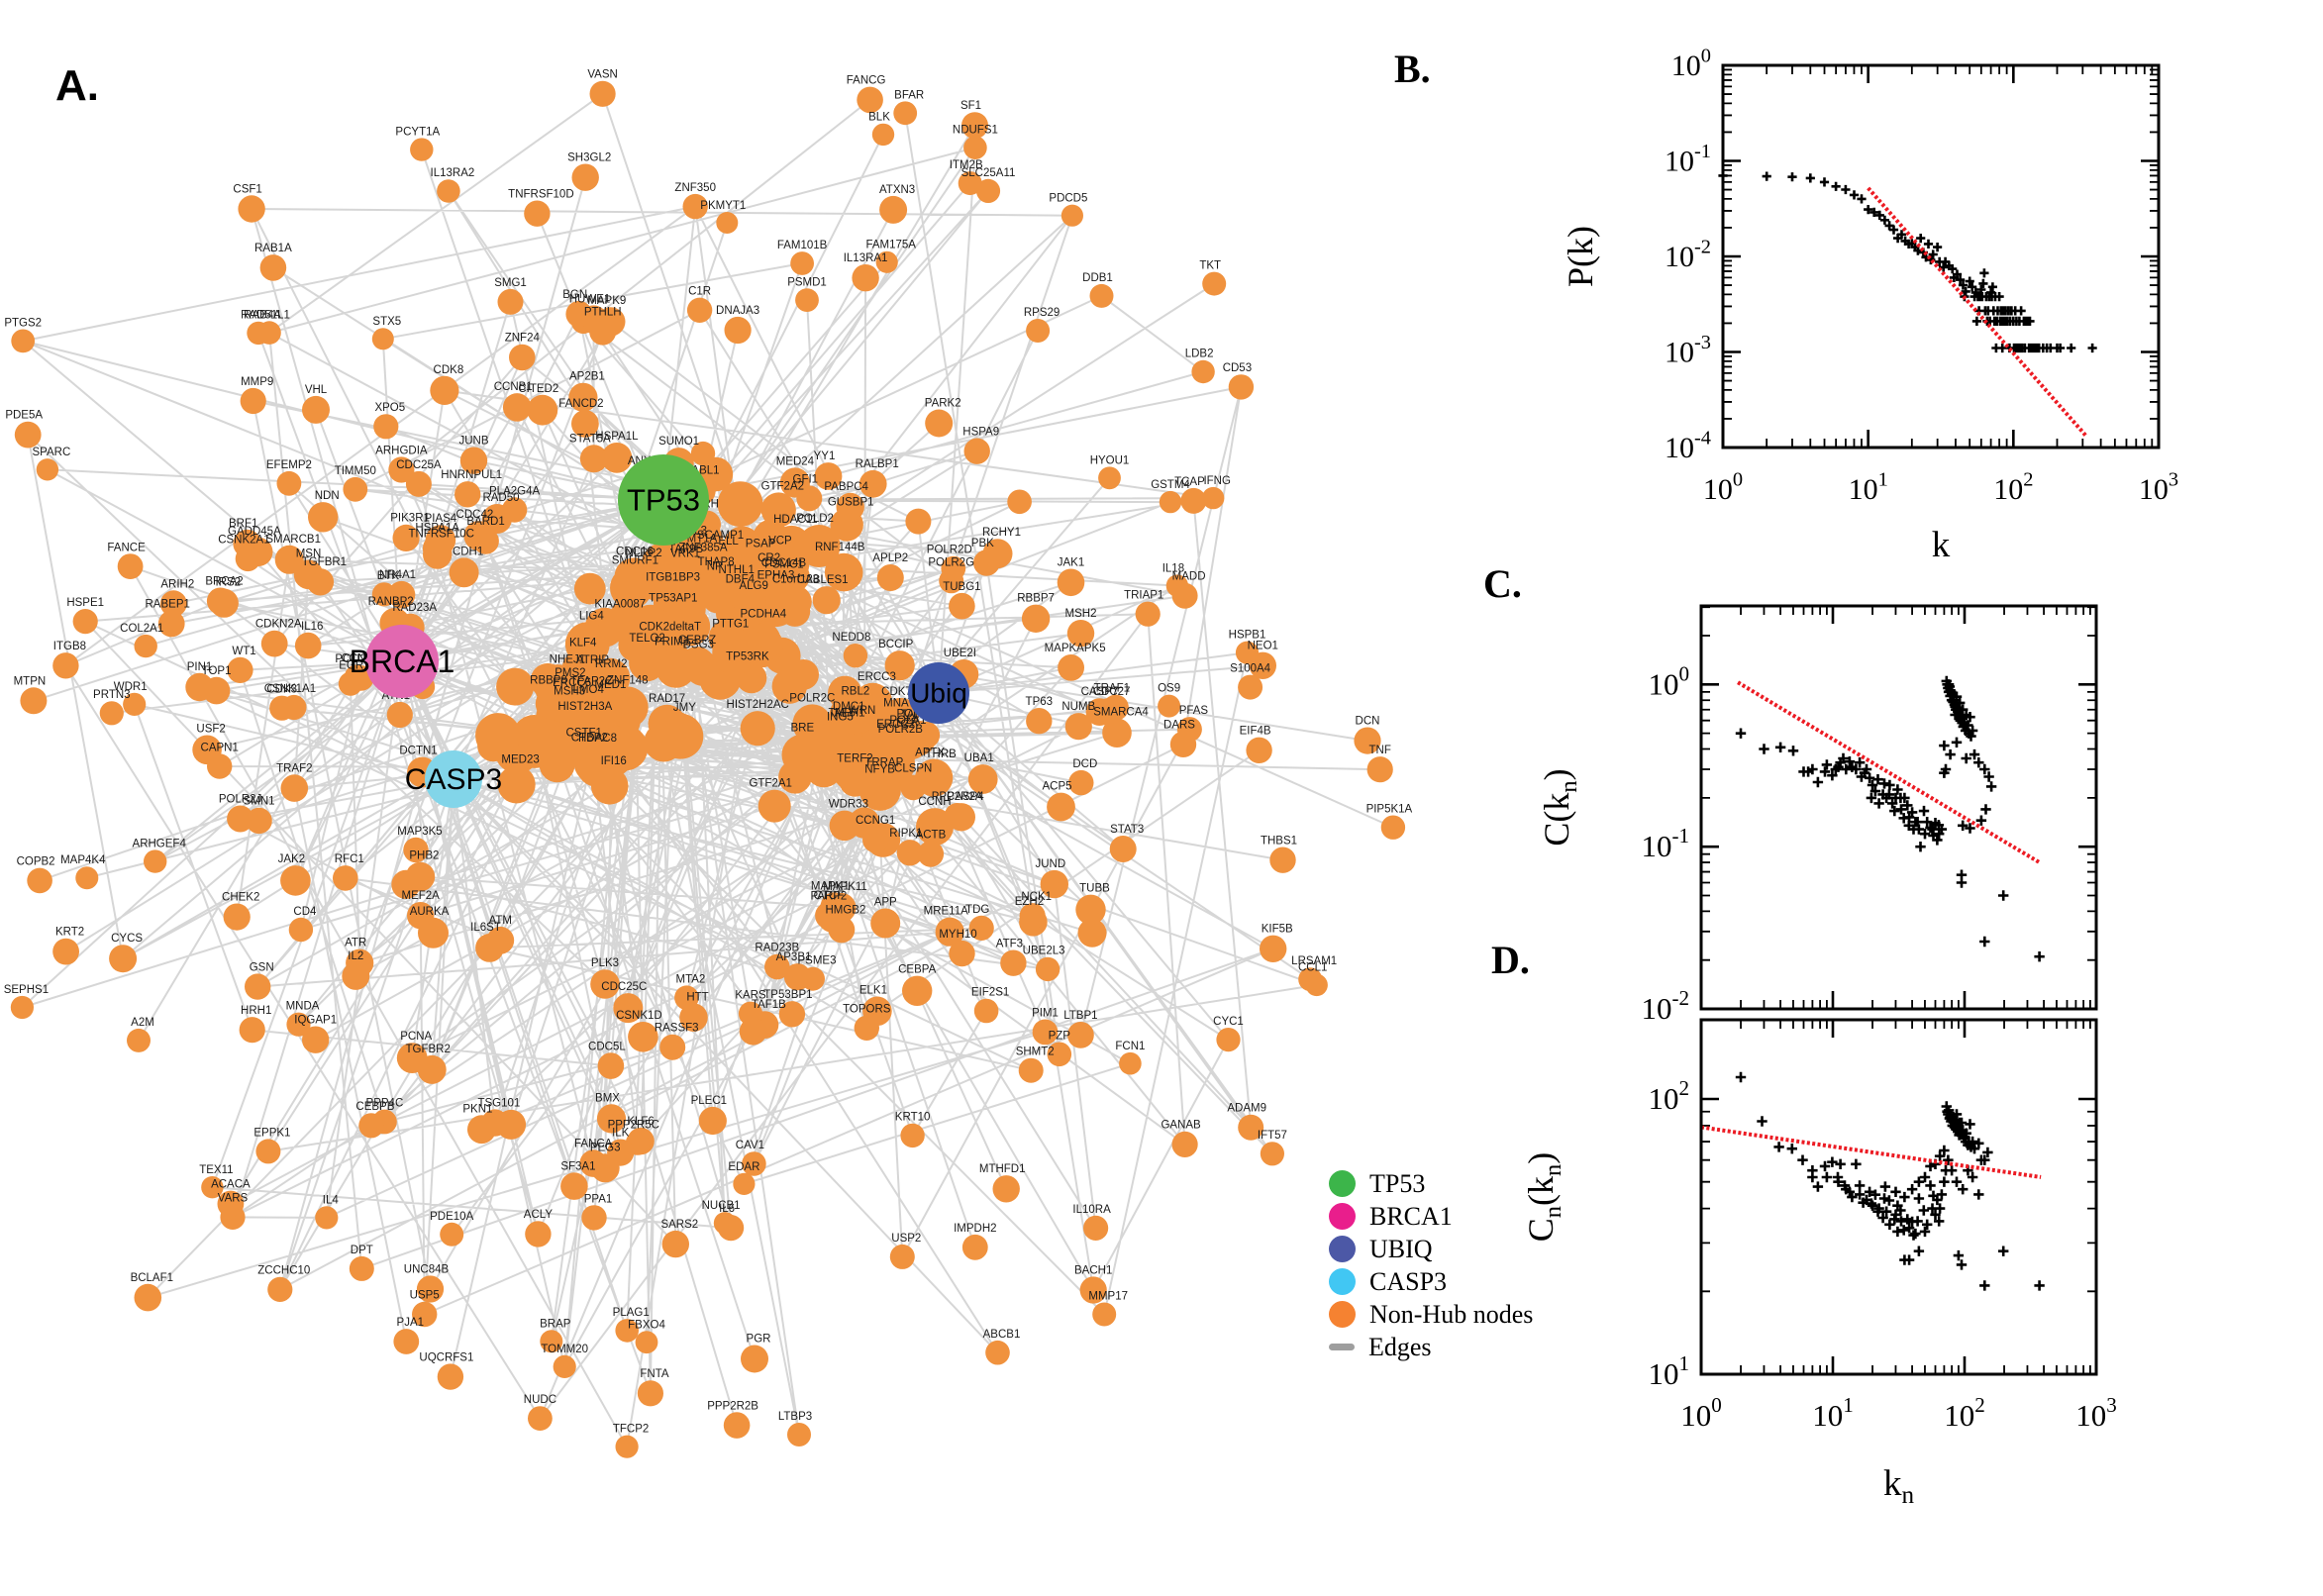 This screenshot has height=1596, width=2323. What do you see at coordinates (446, 1357) in the screenshot?
I see `gene-label: UQCRFS1` at bounding box center [446, 1357].